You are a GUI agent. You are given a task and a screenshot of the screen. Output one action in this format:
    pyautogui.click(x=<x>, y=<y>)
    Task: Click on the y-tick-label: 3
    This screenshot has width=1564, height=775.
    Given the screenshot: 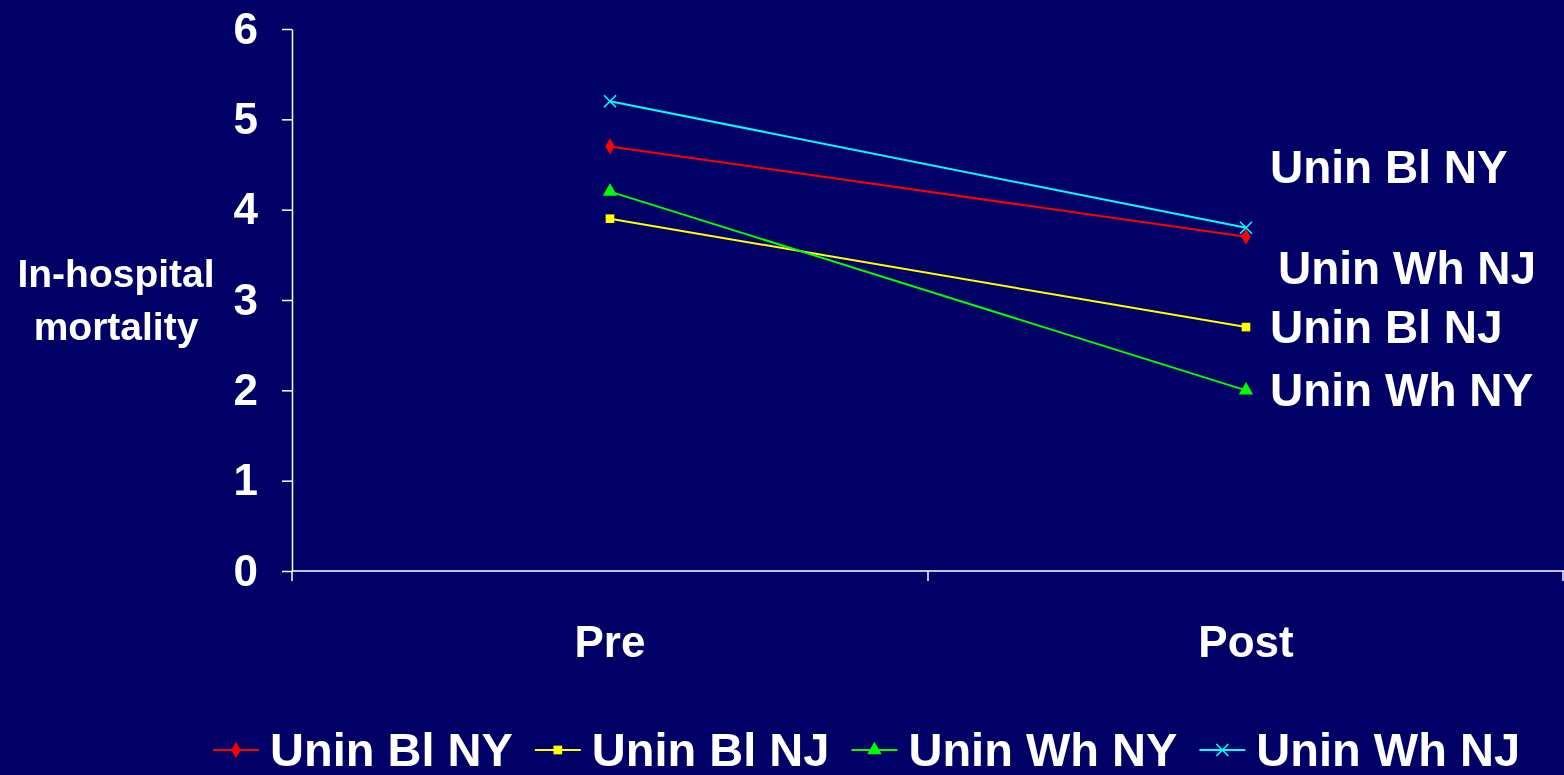 What is the action you would take?
    pyautogui.click(x=245, y=299)
    